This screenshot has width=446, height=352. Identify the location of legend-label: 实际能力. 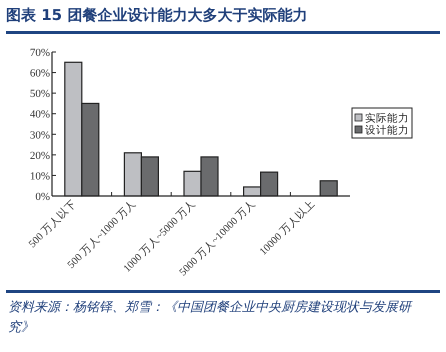
(387, 118).